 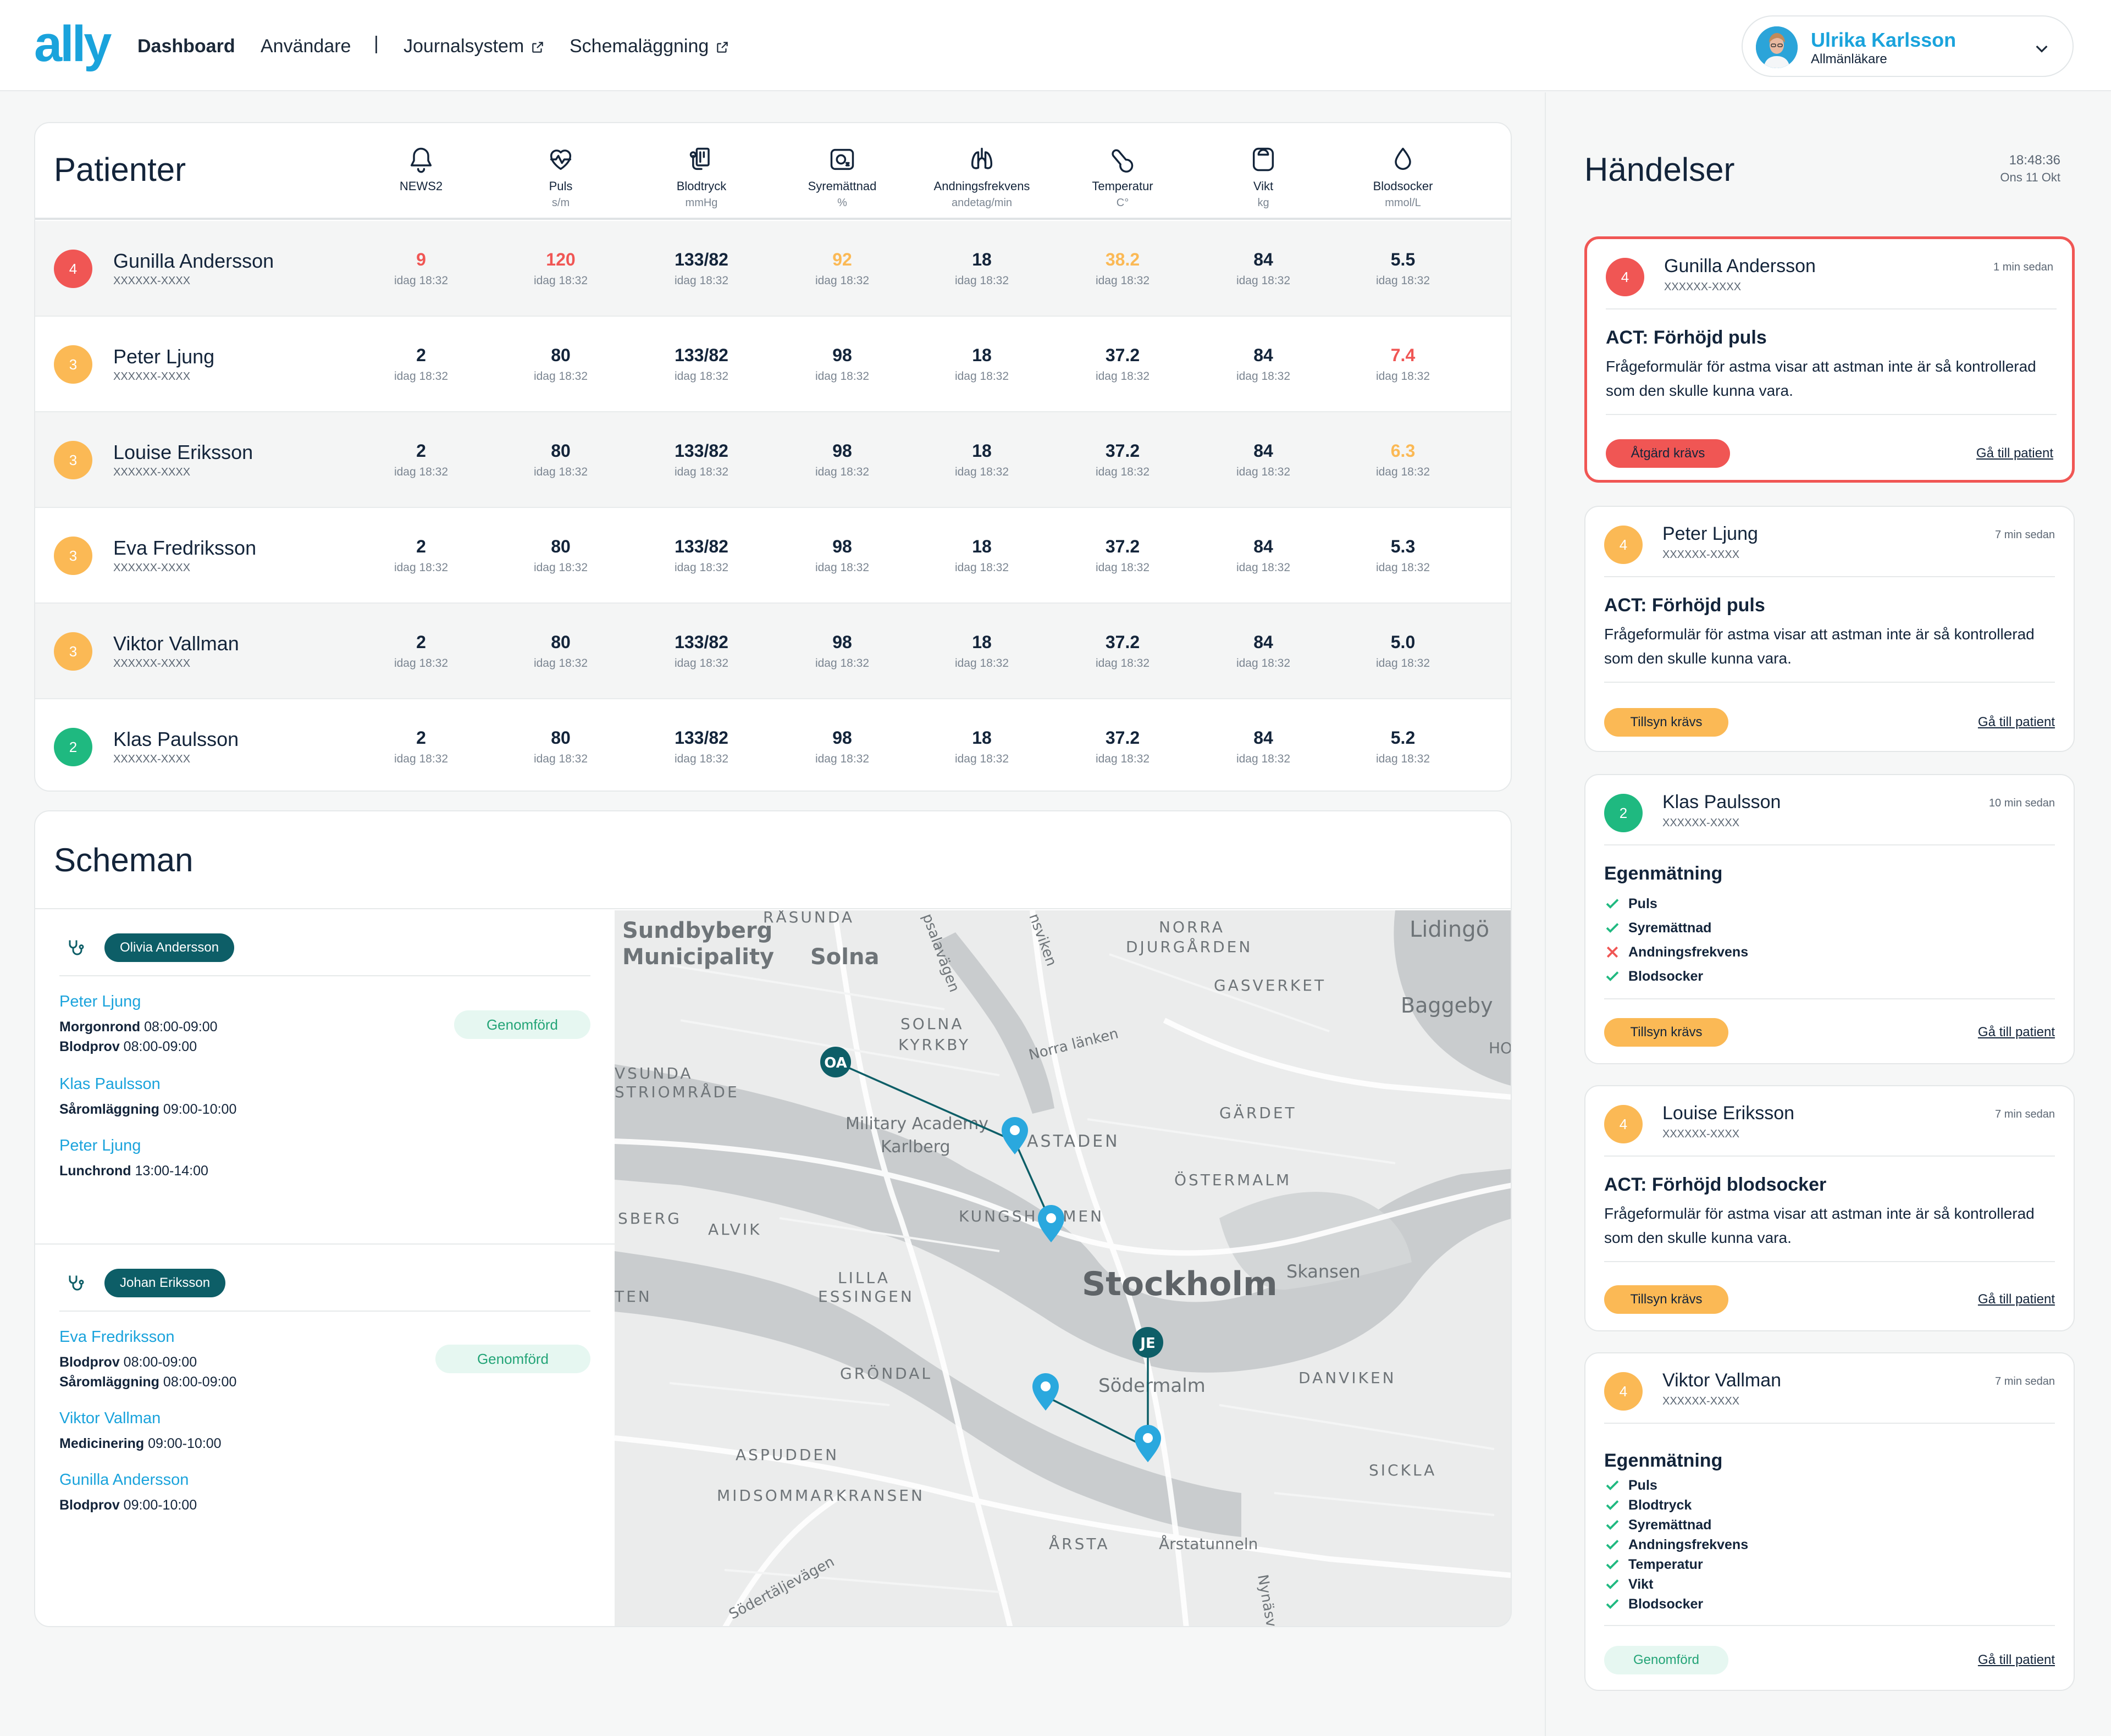 I want to click on nurse-marker-je: JE, so click(x=1147, y=1342).